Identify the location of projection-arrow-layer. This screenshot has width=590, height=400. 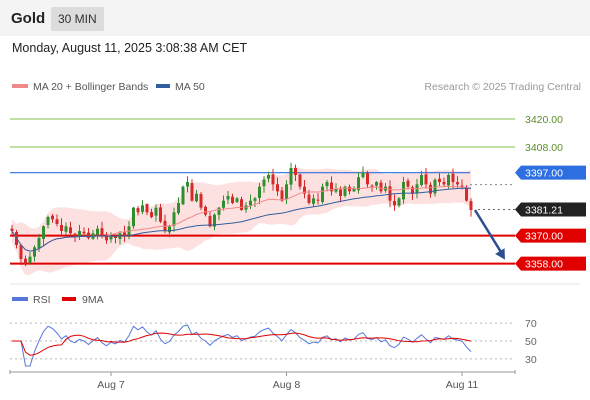
(489, 234).